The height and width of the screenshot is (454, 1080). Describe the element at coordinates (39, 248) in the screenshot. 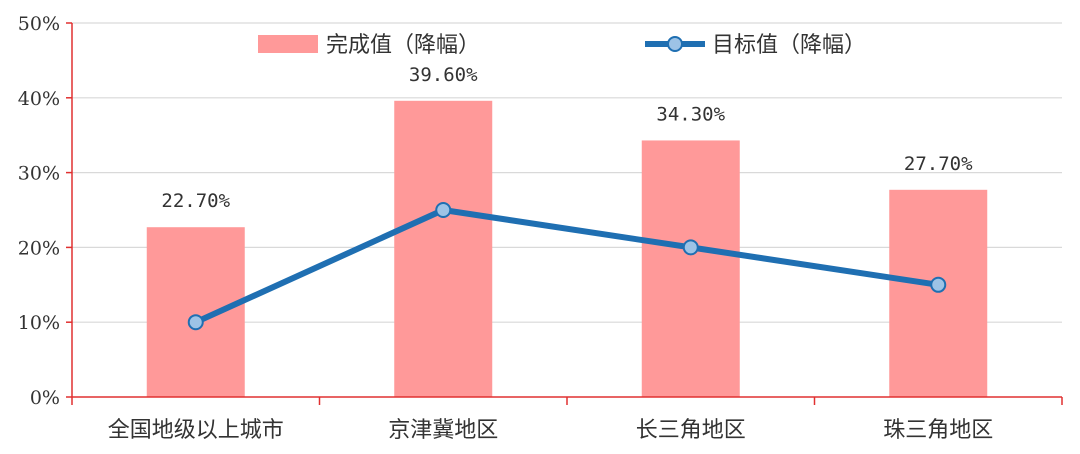

I see `y-tick-label: 20%` at that location.